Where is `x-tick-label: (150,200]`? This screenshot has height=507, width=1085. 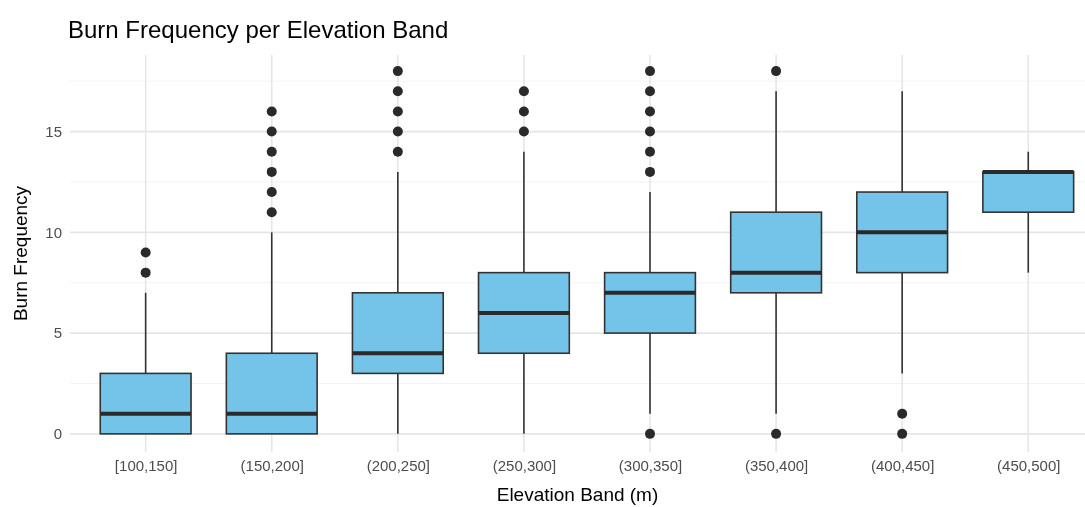 x-tick-label: (150,200] is located at coordinates (272, 465).